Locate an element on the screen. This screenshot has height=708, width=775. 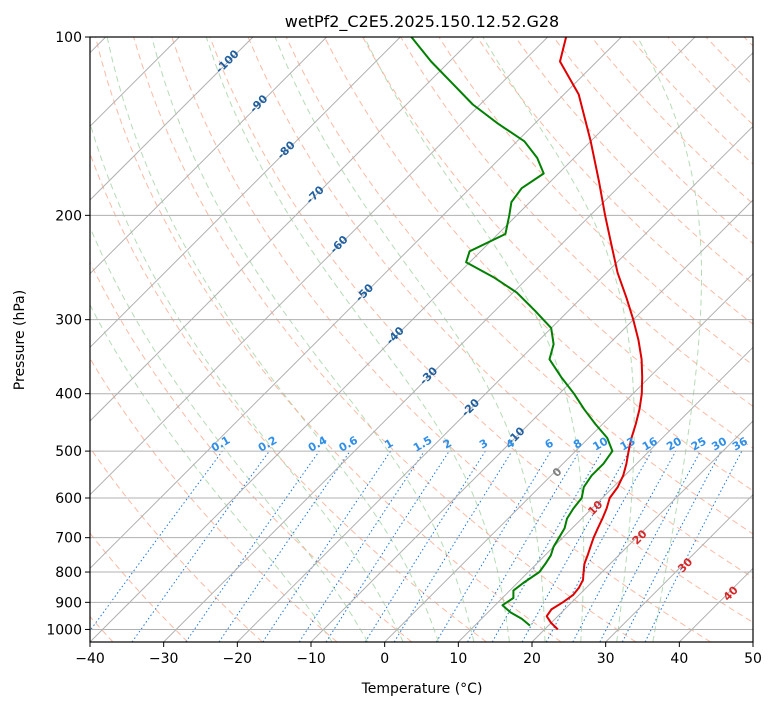
temperature-profile is located at coordinates (594, 334).